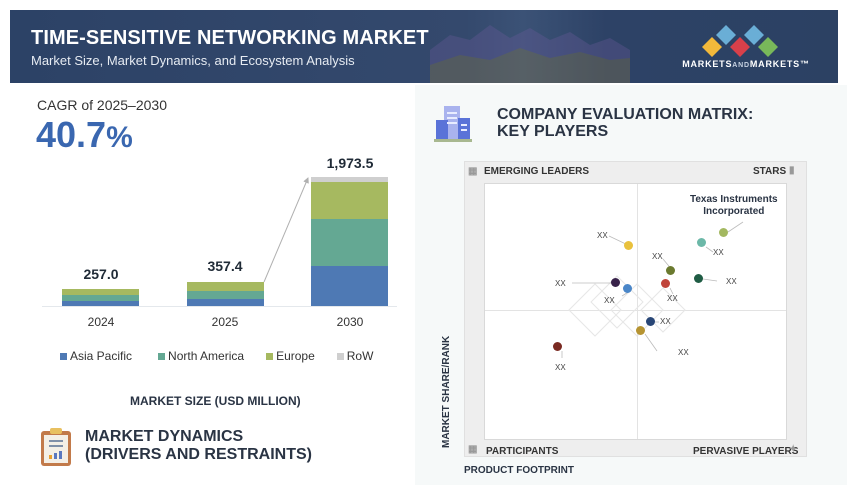 This screenshot has width=847, height=485. I want to click on x-axis-label: PRODUCT FOOTPRINT, so click(519, 470).